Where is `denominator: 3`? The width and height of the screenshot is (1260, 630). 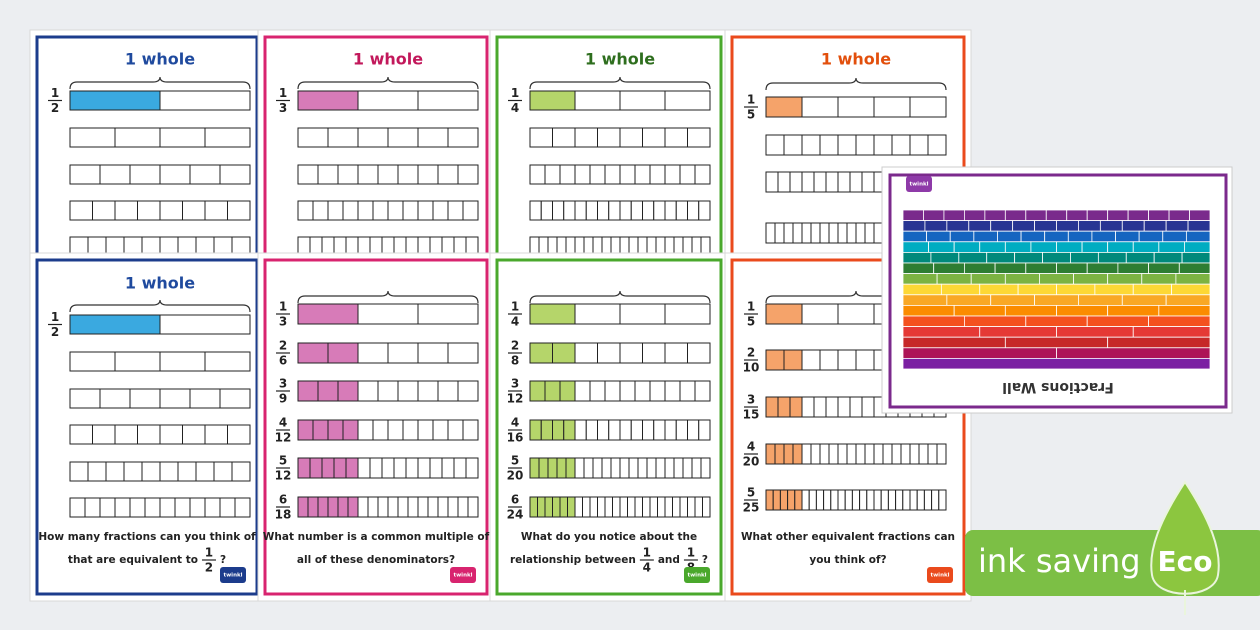 denominator: 3 is located at coordinates (283, 322).